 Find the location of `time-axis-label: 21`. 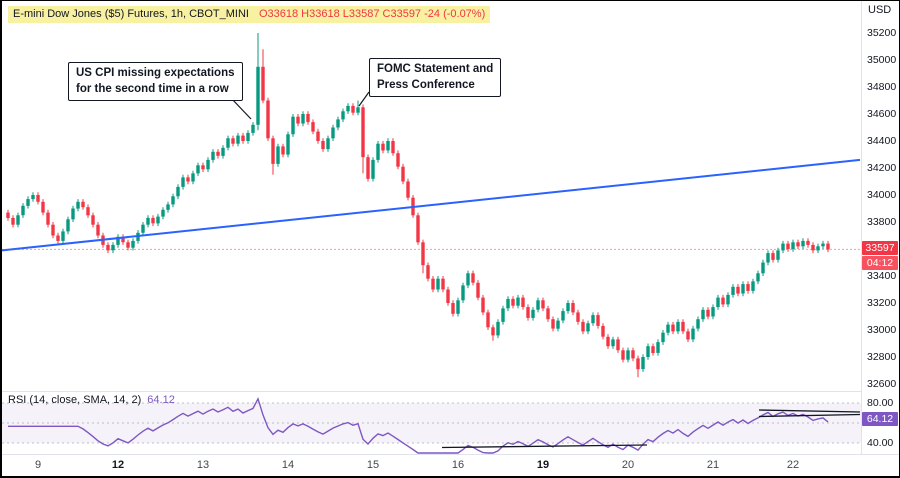

time-axis-label: 21 is located at coordinates (713, 465).